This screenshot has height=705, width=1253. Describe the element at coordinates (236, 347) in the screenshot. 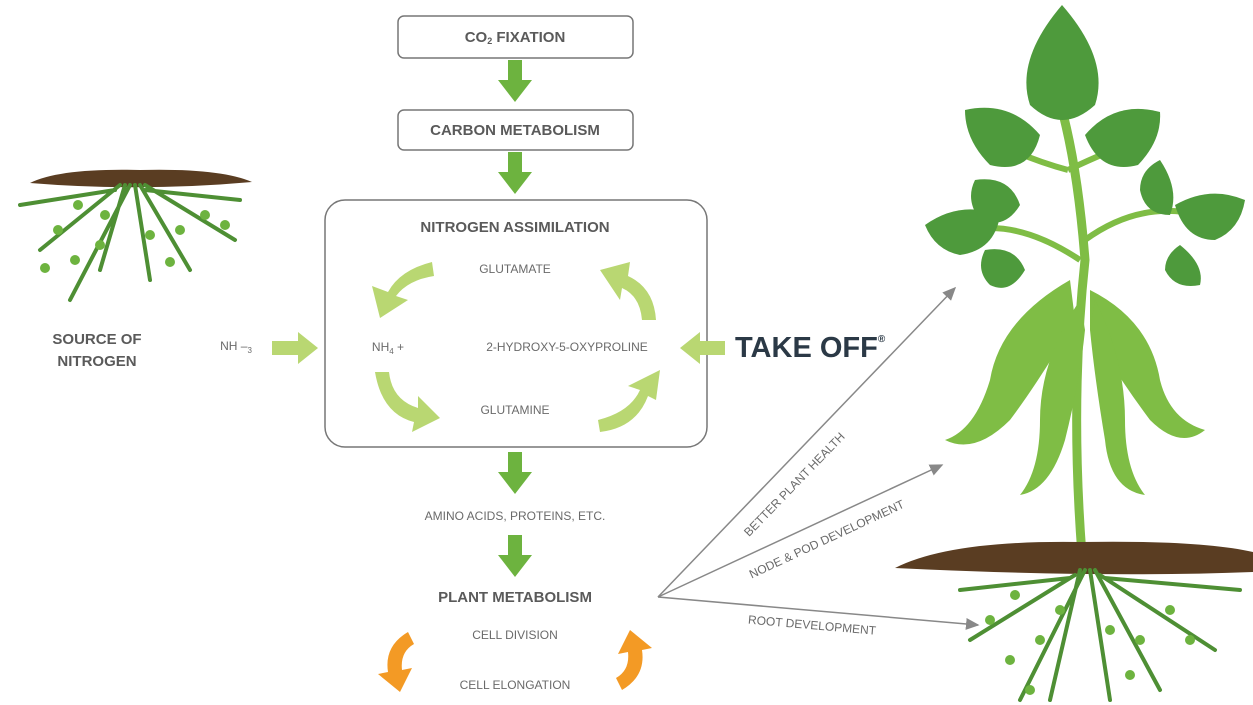

I see `ammonia: NH –3` at that location.